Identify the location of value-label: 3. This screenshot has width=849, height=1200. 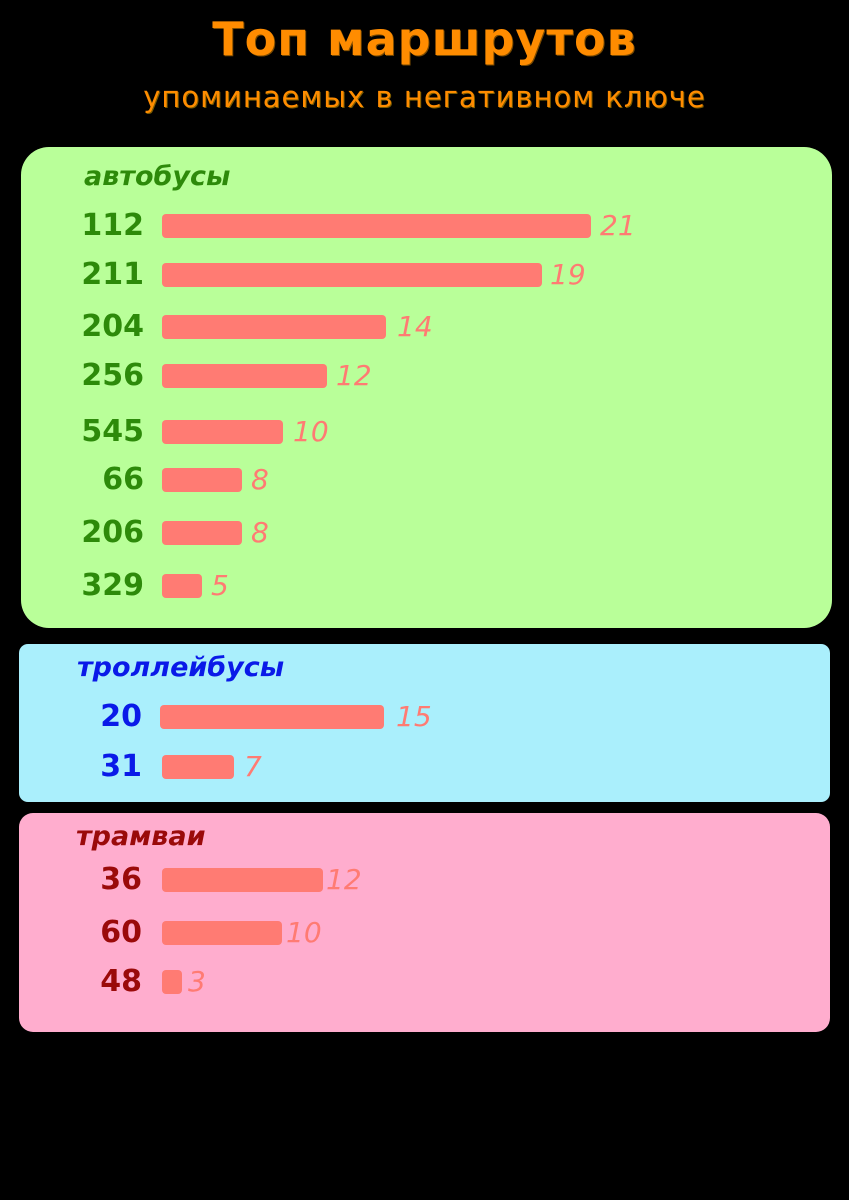
(197, 981).